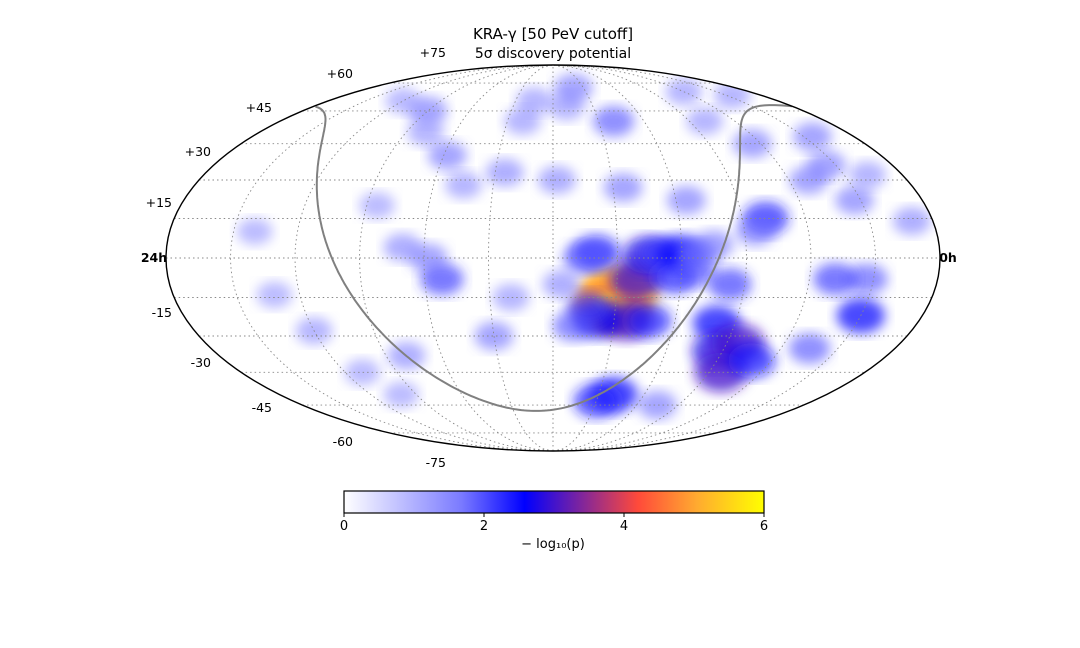 The image size is (1080, 648). I want to click on dec-label-south-30: -30, so click(201, 362).